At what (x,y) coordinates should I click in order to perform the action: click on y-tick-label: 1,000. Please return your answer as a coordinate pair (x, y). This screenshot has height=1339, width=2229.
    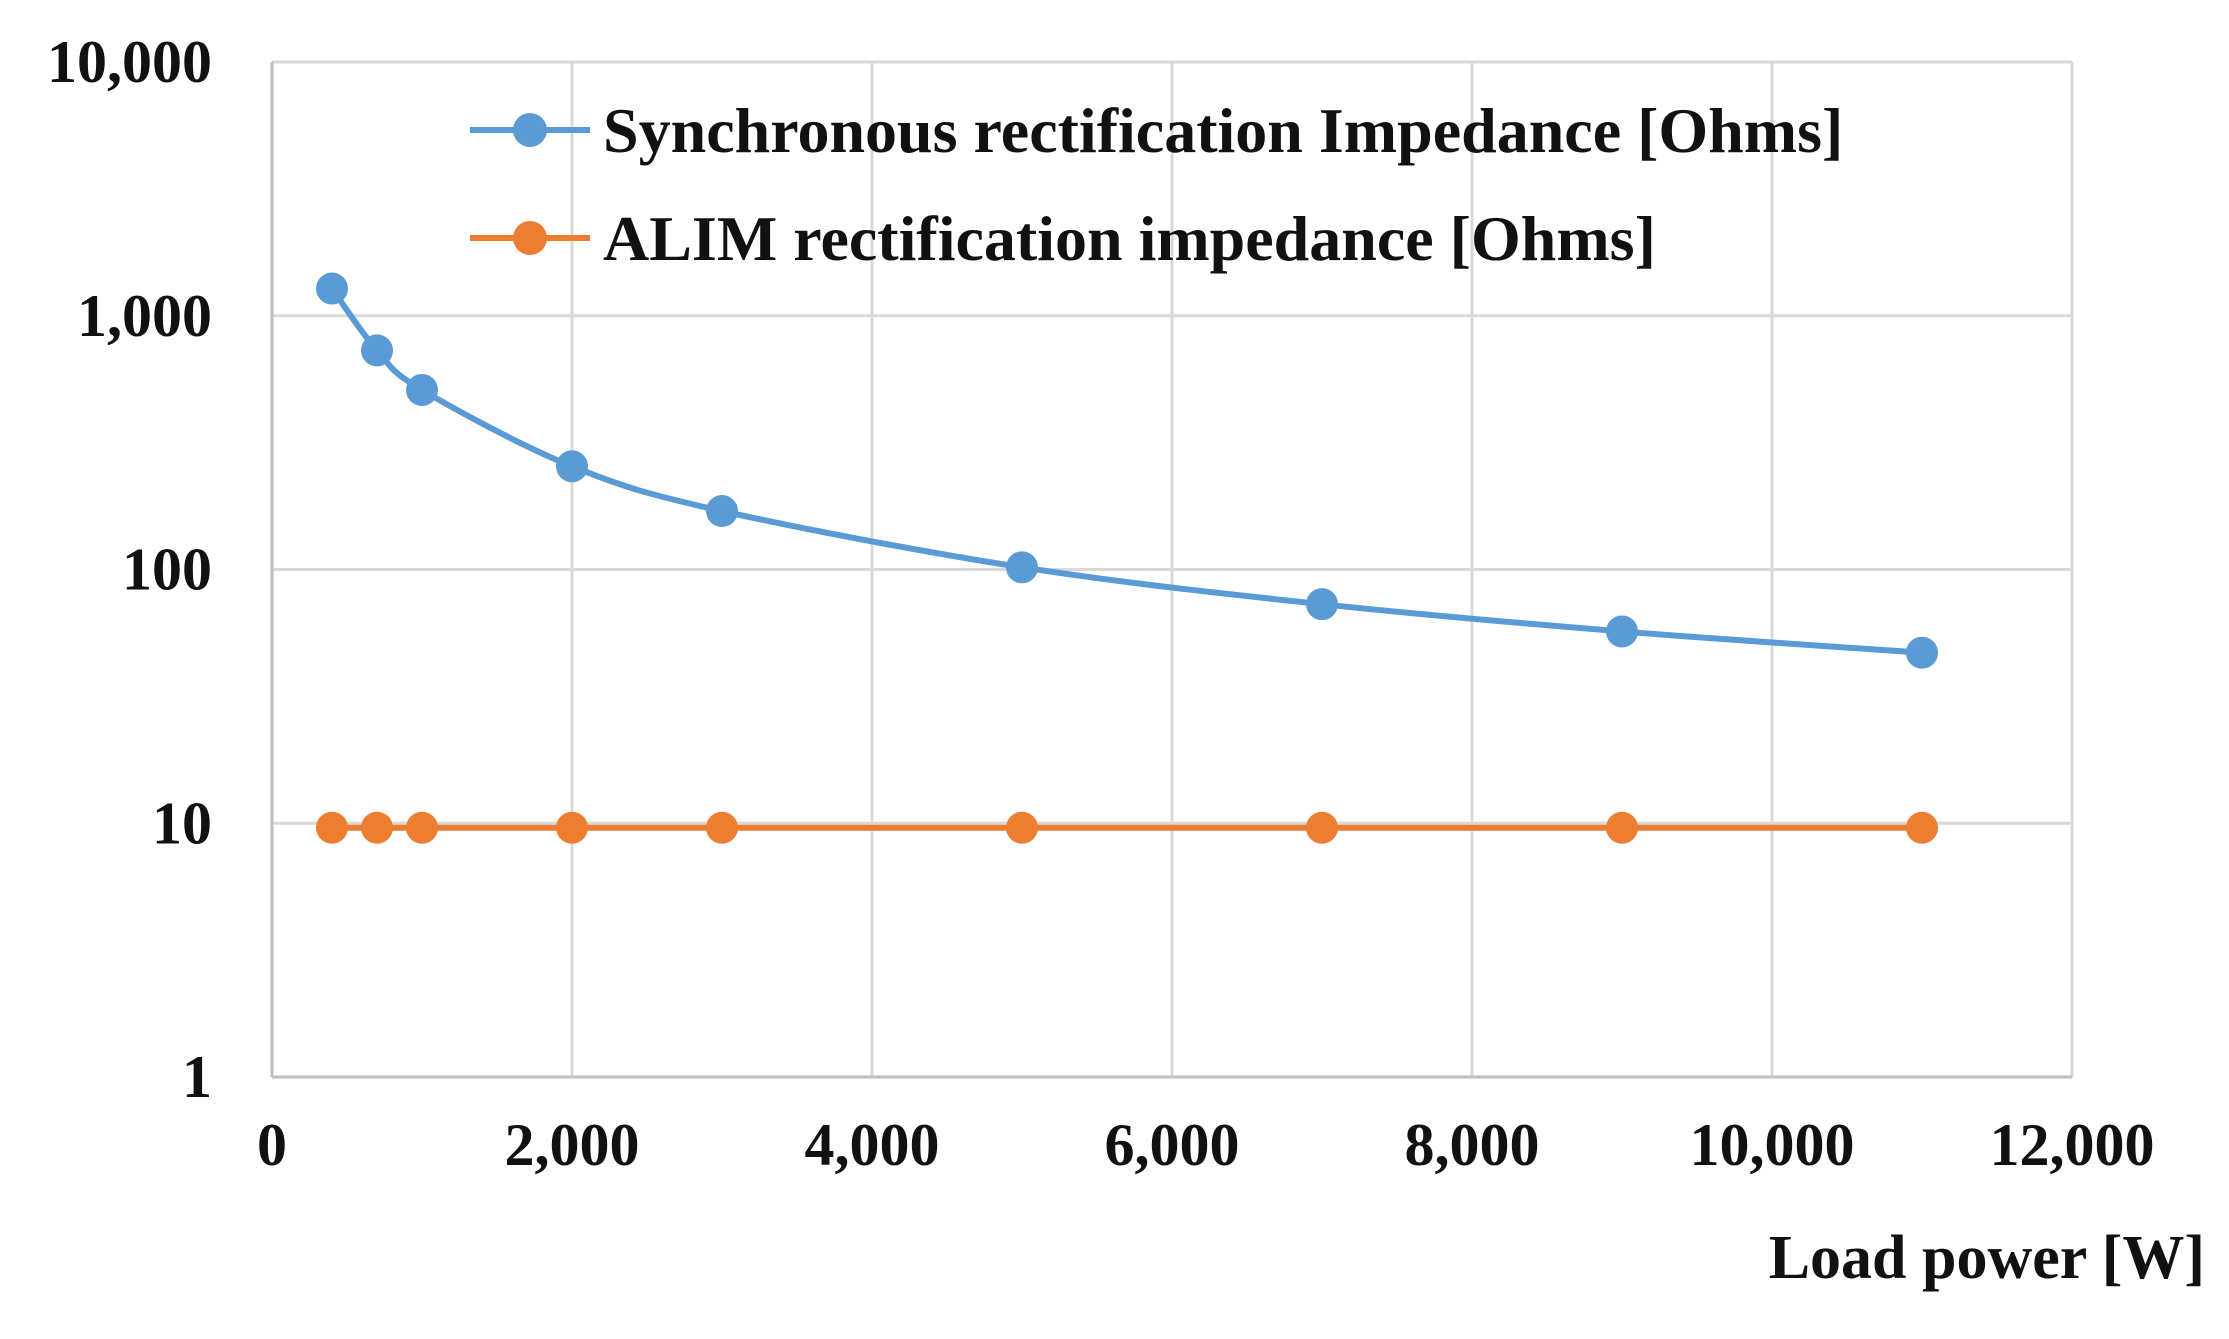
    Looking at the image, I should click on (144, 316).